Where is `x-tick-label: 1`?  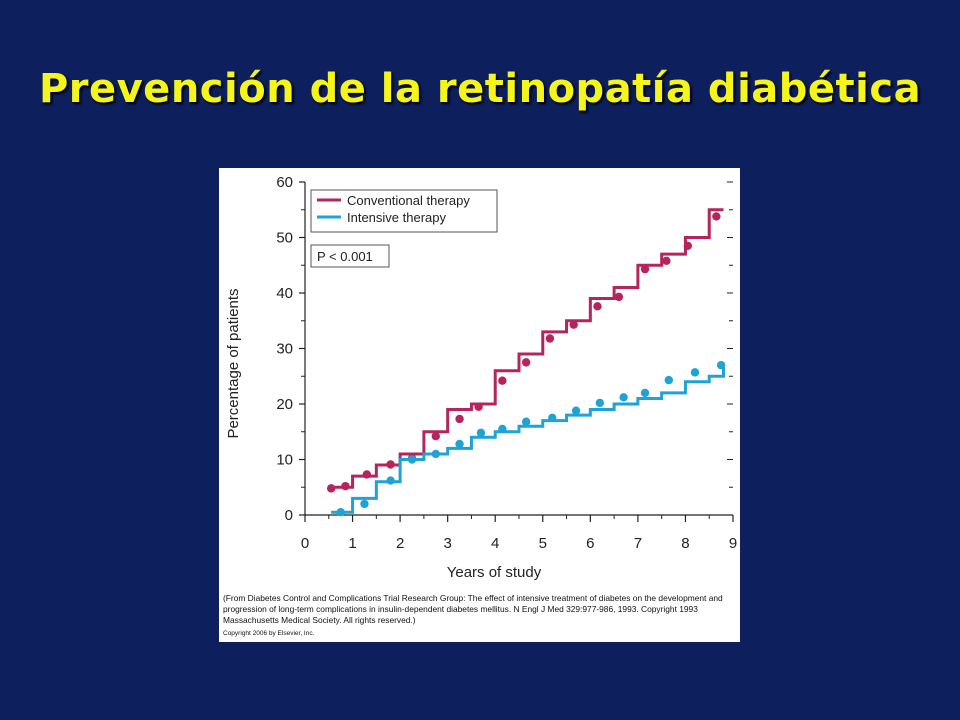
x-tick-label: 1 is located at coordinates (352, 543).